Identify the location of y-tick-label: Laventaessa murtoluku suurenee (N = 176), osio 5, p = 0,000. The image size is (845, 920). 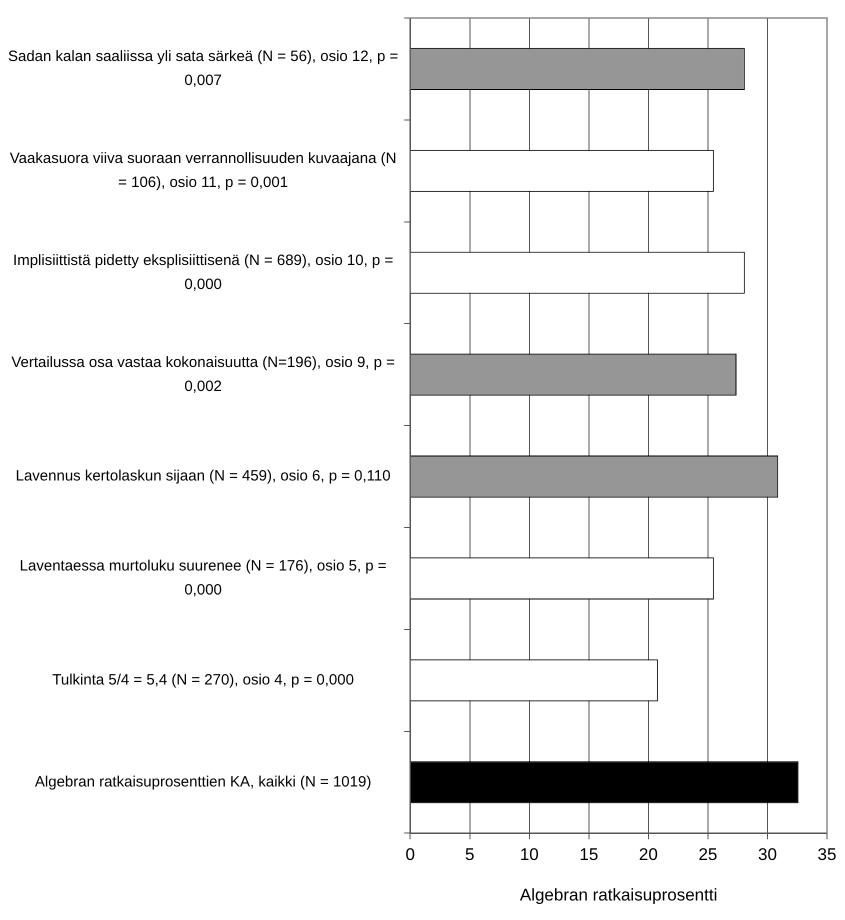
(203, 578).